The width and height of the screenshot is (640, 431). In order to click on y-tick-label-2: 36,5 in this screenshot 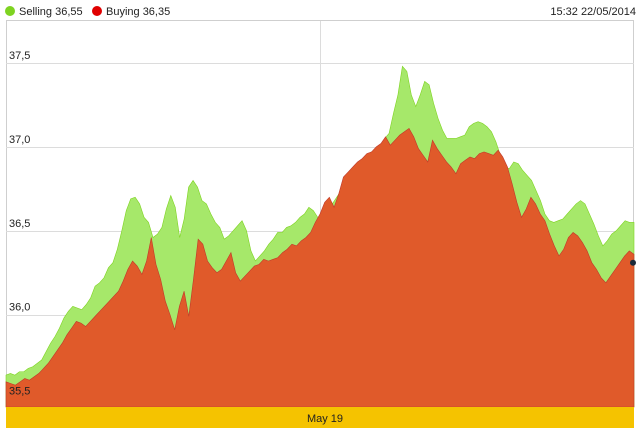, I will do `click(19, 224)`.